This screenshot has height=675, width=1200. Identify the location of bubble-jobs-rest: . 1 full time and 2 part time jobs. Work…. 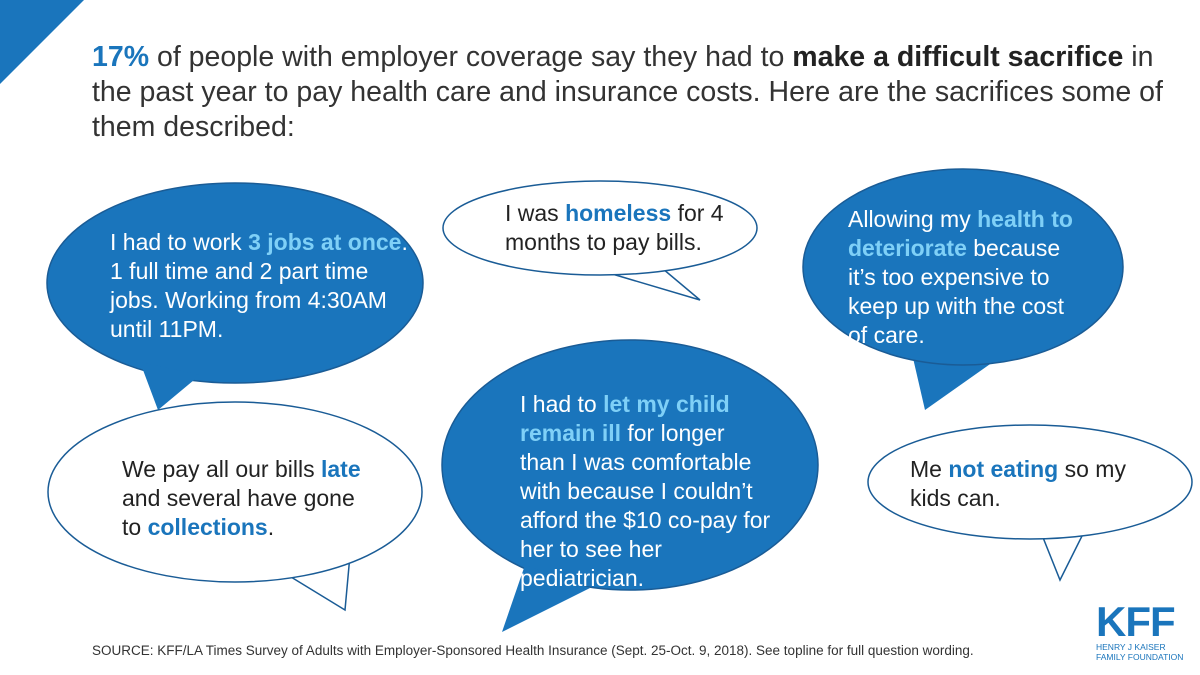
(259, 285).